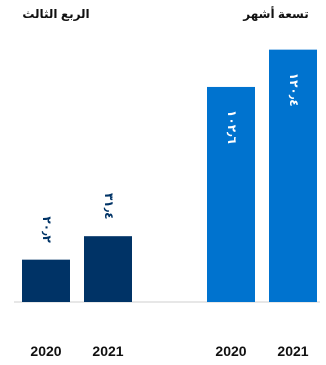  I want to click on data-label-q3-2020: ٢٠٫٢, so click(47, 229).